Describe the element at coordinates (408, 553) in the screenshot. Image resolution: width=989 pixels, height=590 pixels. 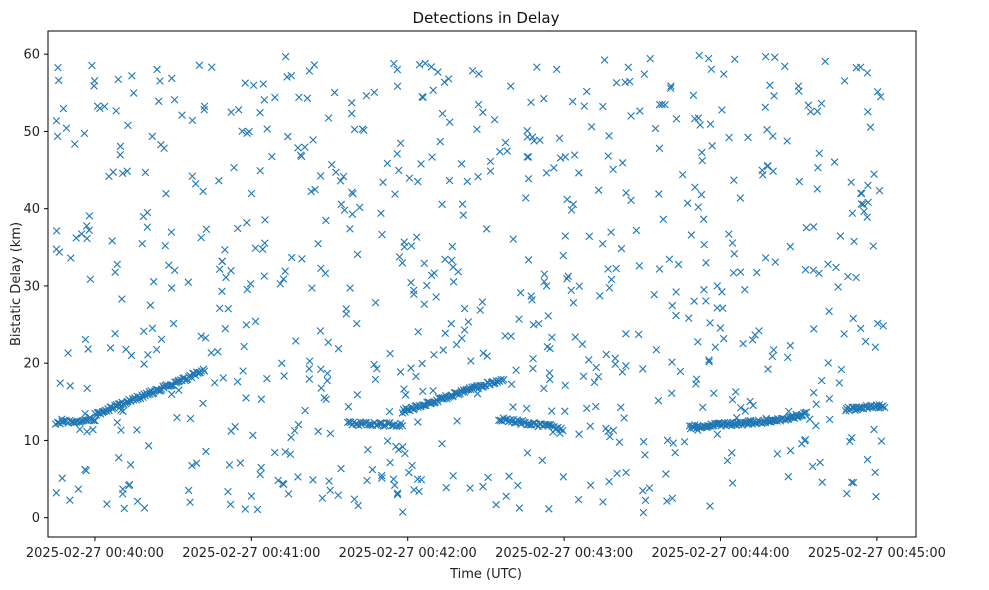
I see `x-tick-label: 2025-02-27 00:42:00` at that location.